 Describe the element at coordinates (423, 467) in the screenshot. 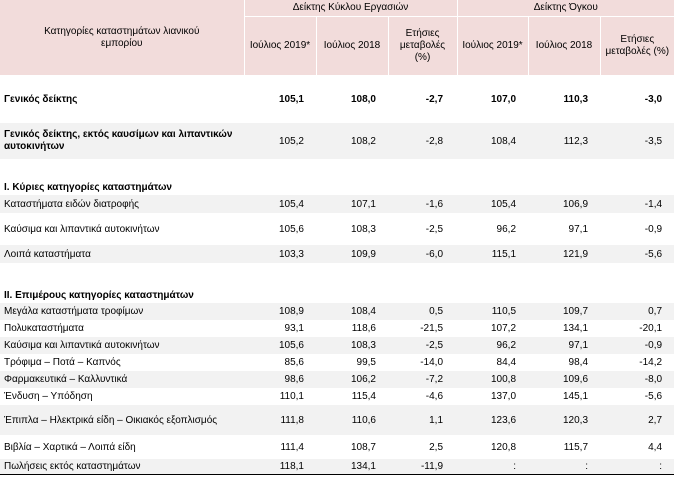

I see `cell-value: -11,9` at that location.